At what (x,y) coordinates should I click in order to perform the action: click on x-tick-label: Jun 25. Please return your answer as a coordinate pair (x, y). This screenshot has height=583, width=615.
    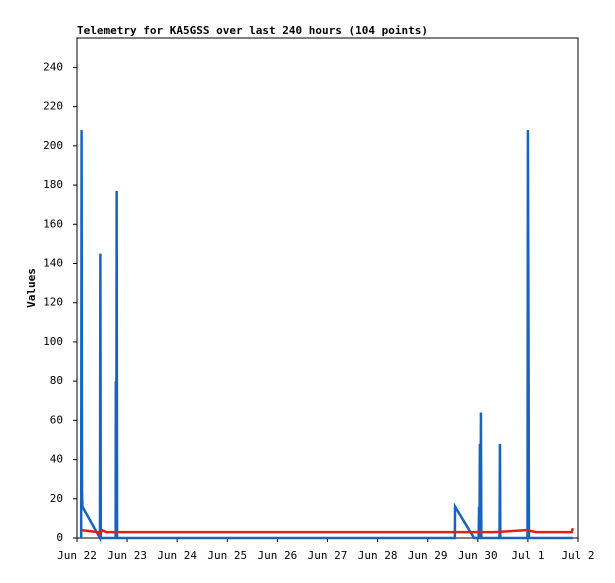
    Looking at the image, I should click on (227, 555).